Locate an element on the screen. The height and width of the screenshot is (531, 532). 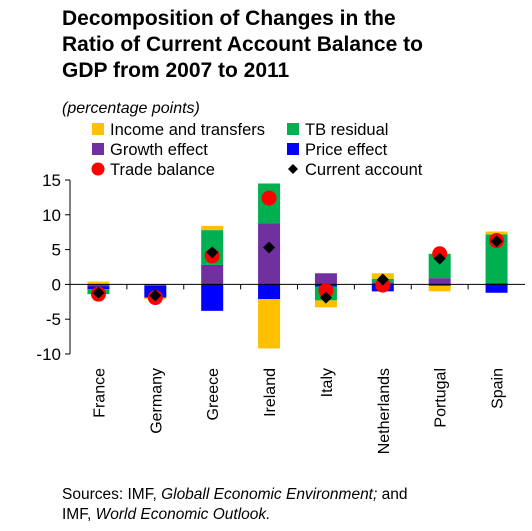
bar-tb-residual-portugal is located at coordinates (439, 266).